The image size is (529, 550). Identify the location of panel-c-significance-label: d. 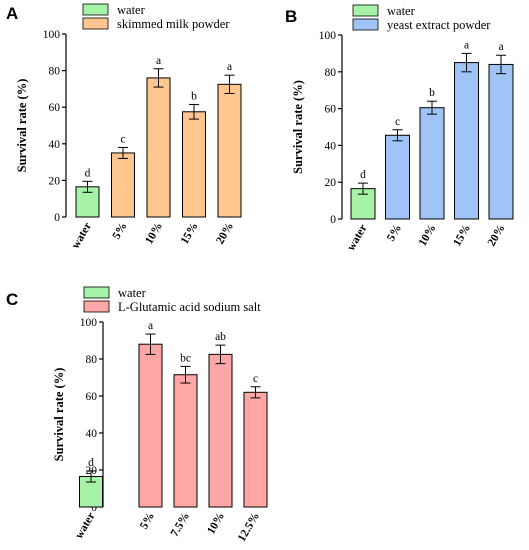
(91, 463).